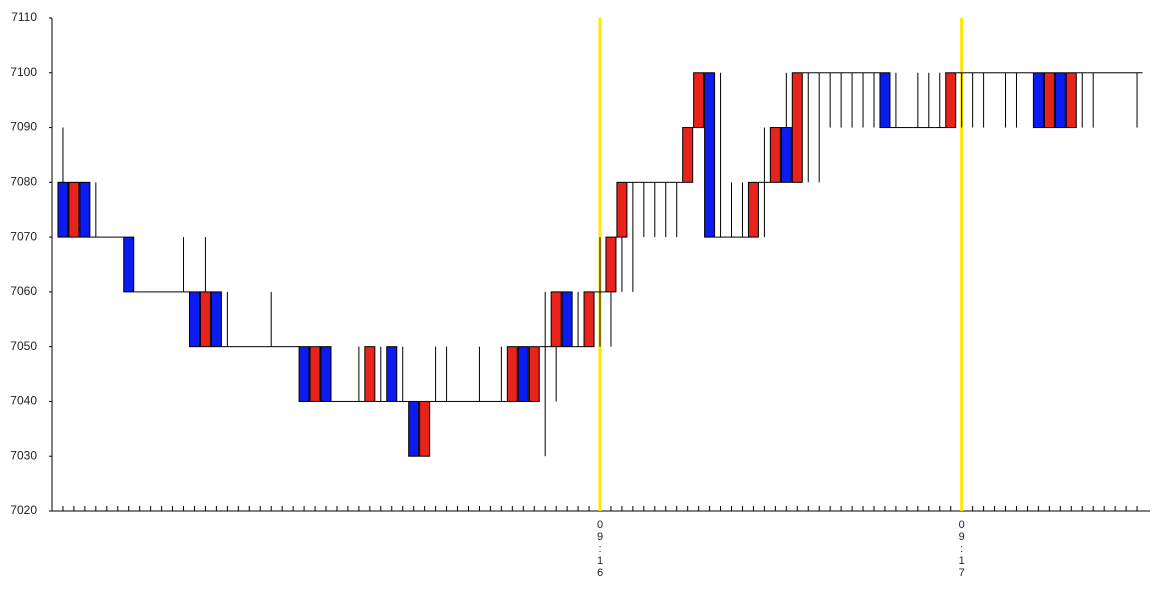 The image size is (1162, 607). I want to click on y-tick-label: 7030, so click(23, 455).